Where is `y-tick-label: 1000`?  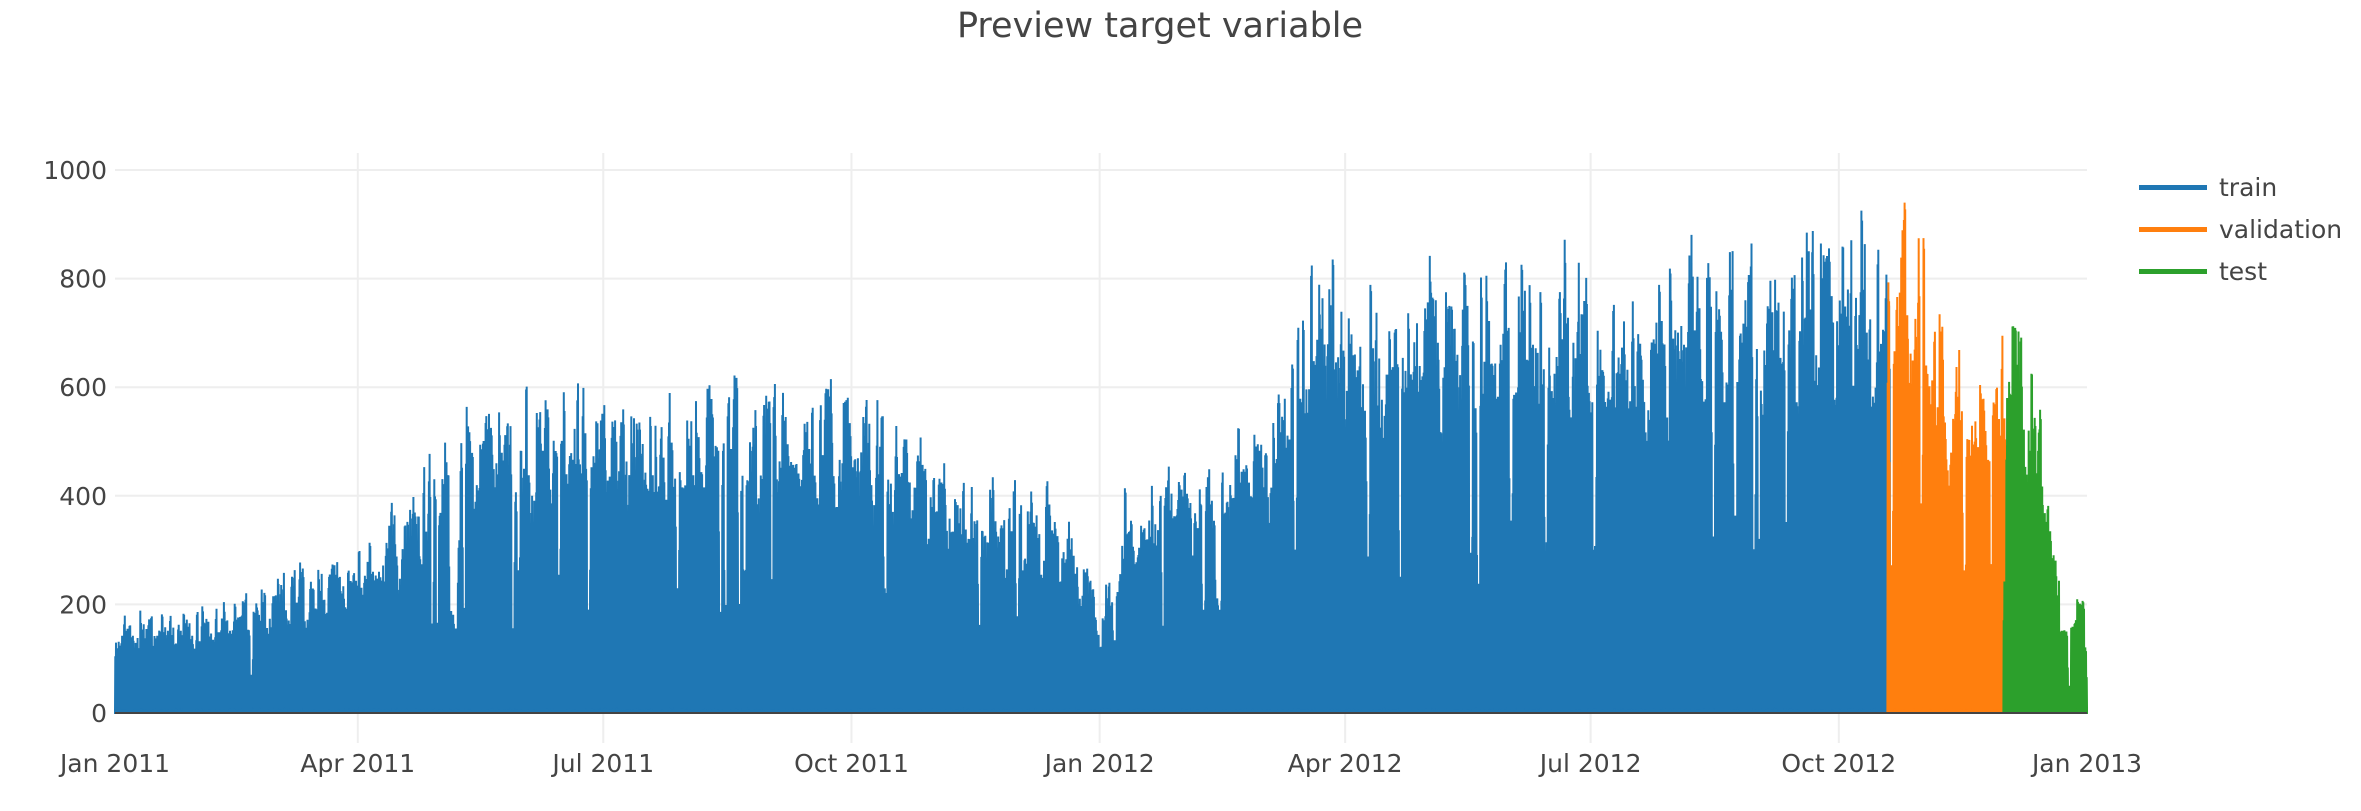 y-tick-label: 1000 is located at coordinates (75, 170).